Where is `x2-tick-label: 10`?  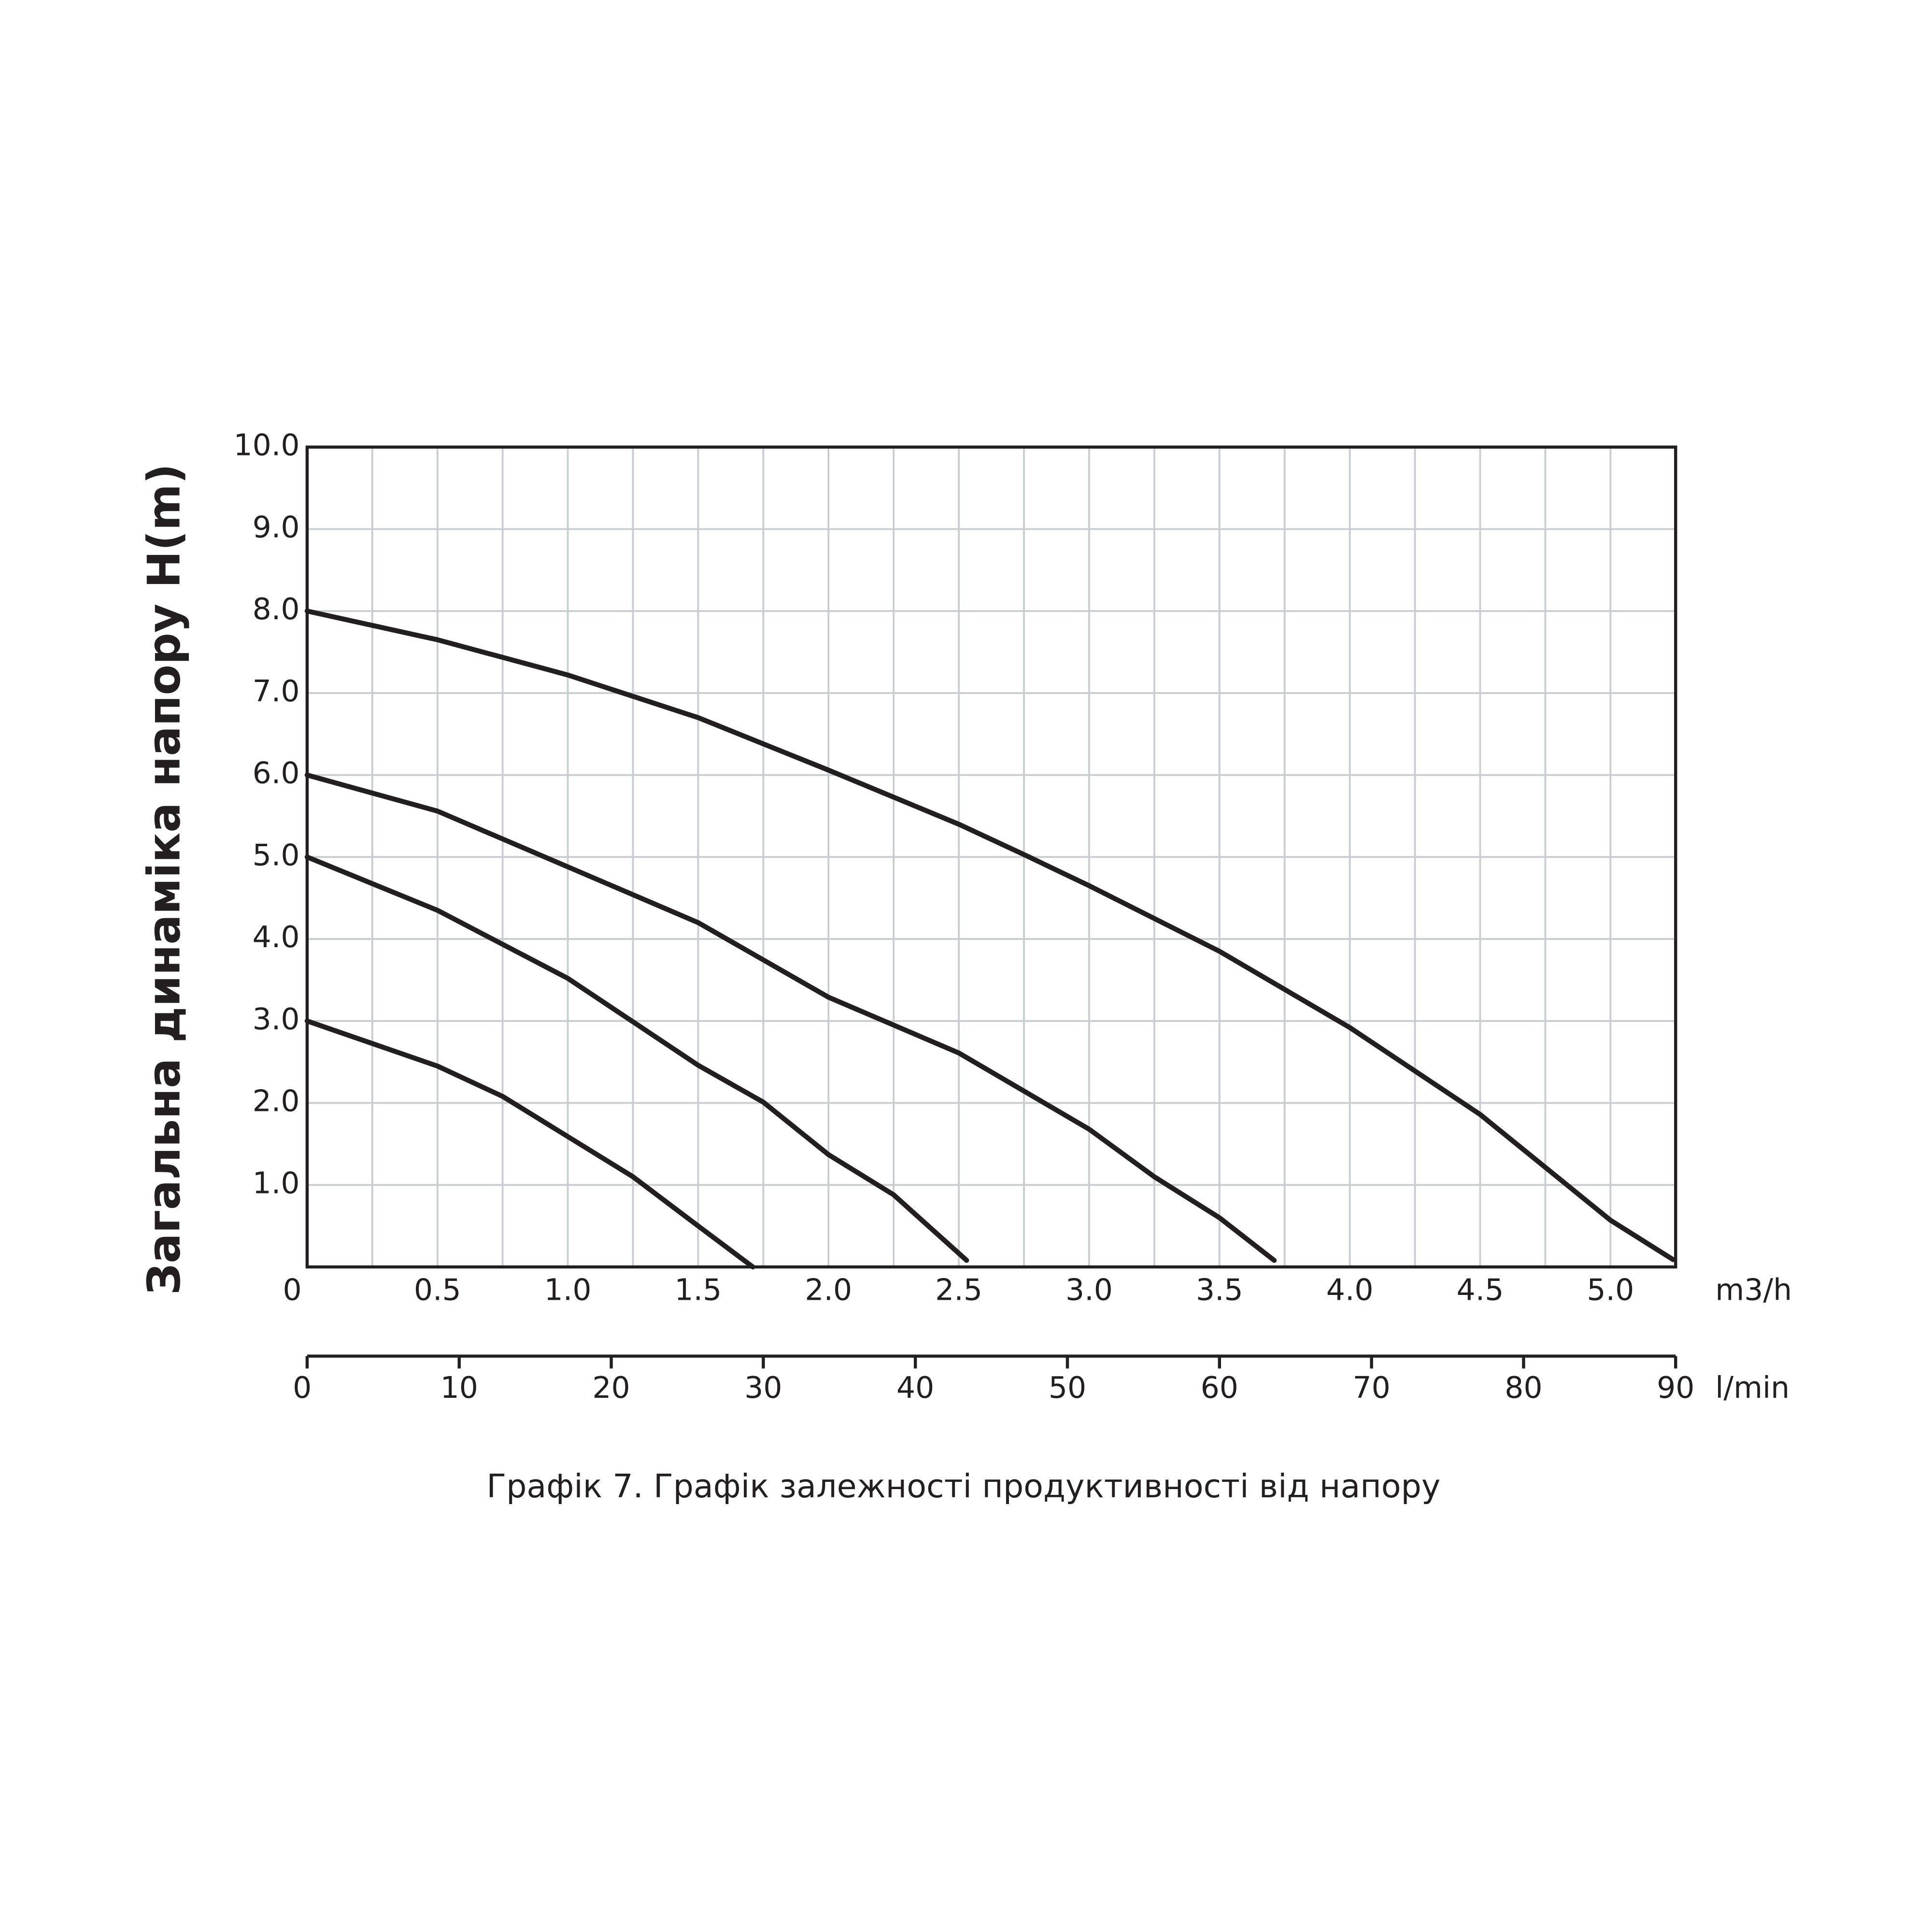 x2-tick-label: 10 is located at coordinates (459, 1387).